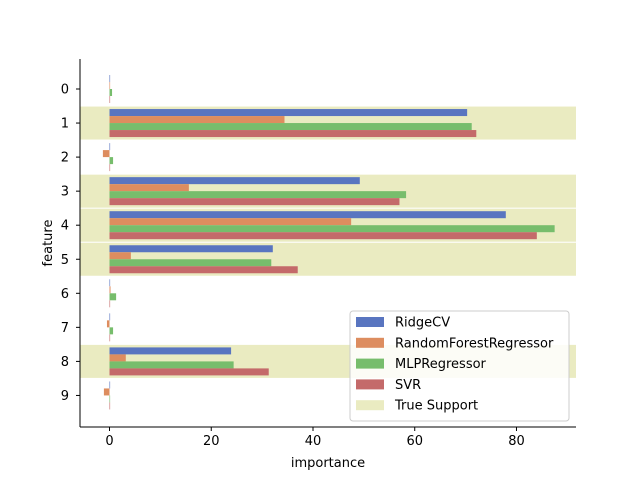  What do you see at coordinates (109, 441) in the screenshot?
I see `x-tick-label-0: 0` at bounding box center [109, 441].